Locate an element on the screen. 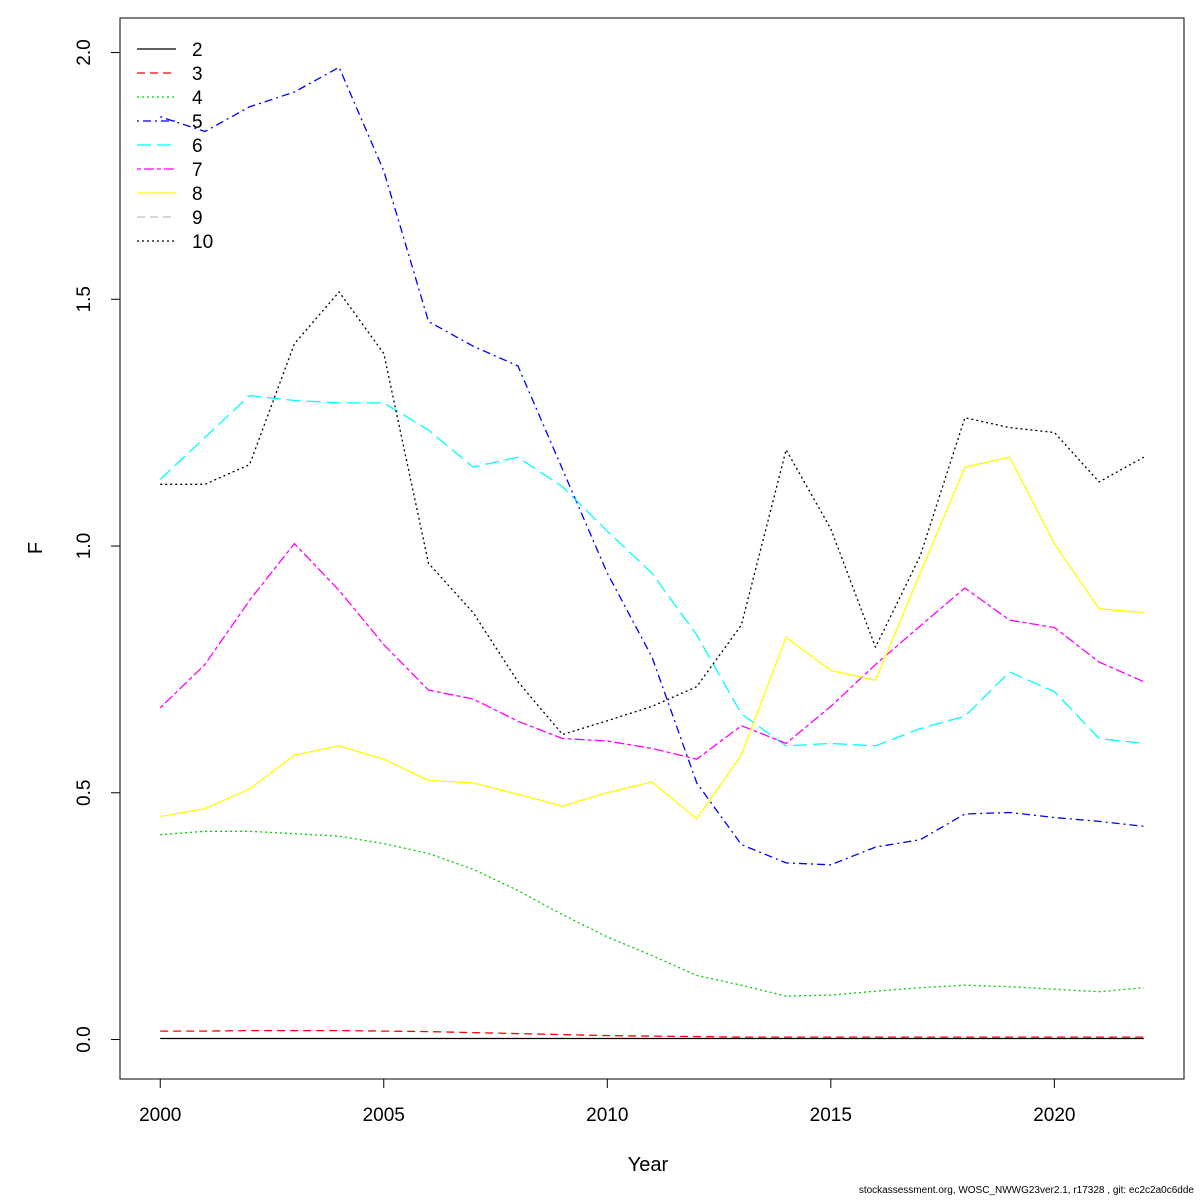 The image size is (1200, 1200). y-tick-label: 0.5 is located at coordinates (84, 793).